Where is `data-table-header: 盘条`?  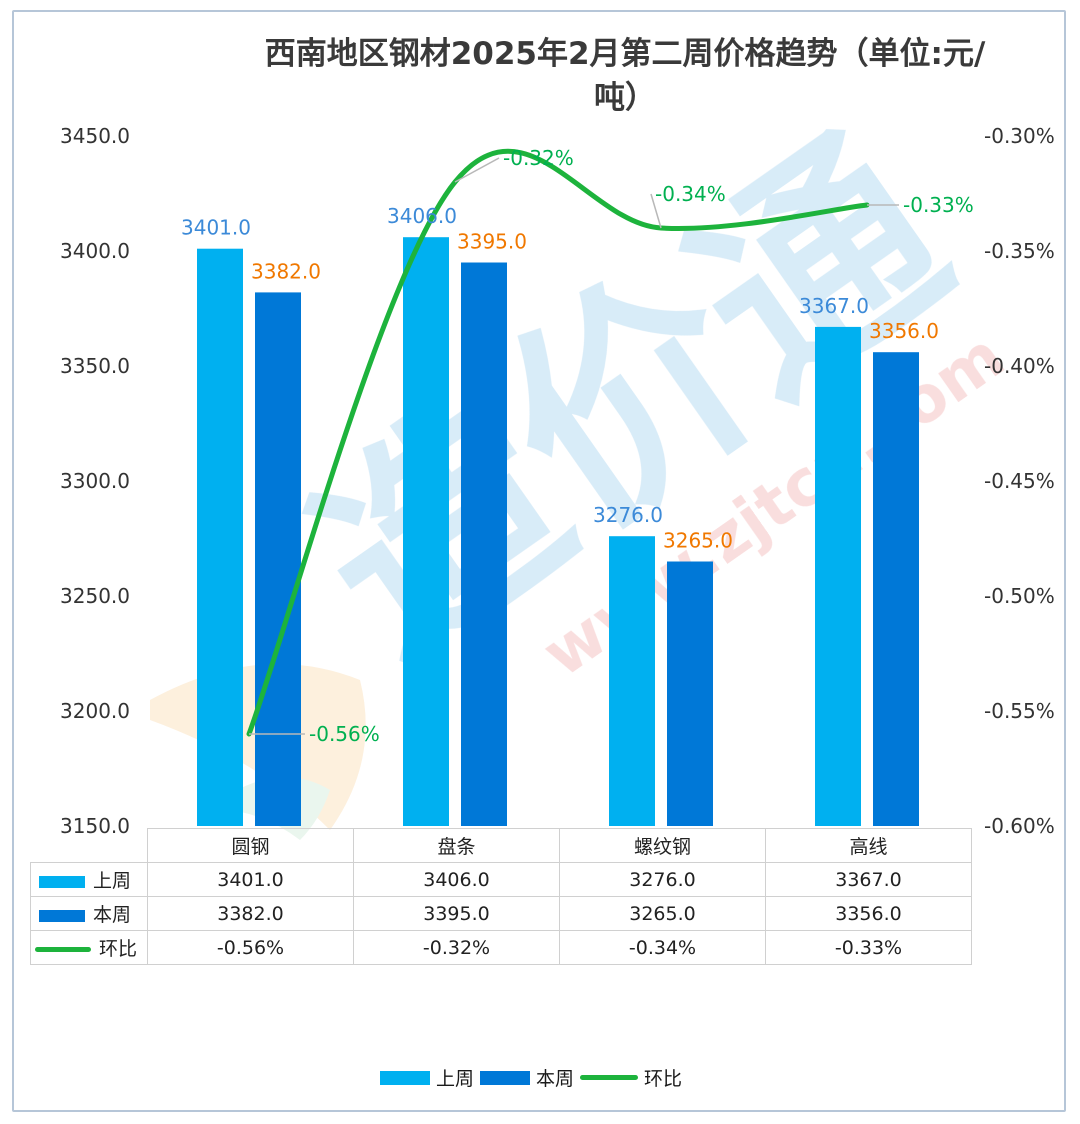
data-table-header: 盘条 is located at coordinates (456, 845).